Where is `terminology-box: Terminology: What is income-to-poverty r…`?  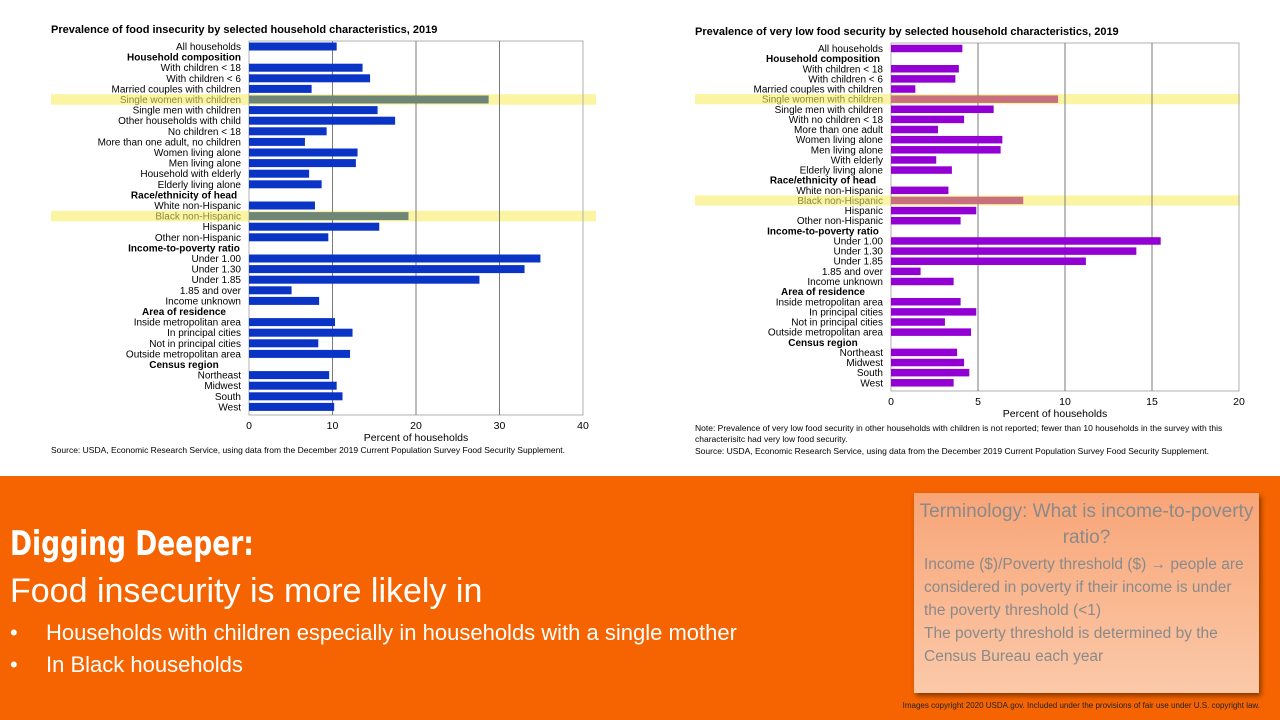 terminology-box: Terminology: What is income-to-poverty r… is located at coordinates (1086, 593).